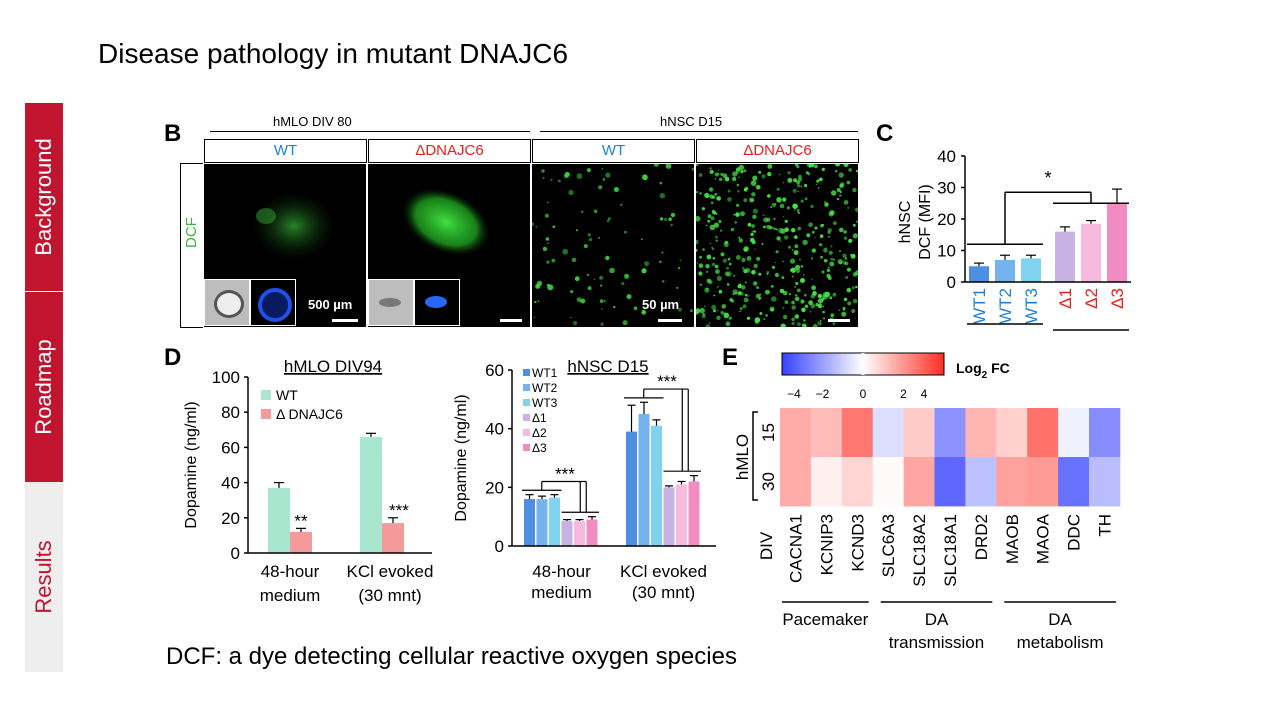 The image size is (1280, 720). What do you see at coordinates (857, 482) in the screenshot?
I see `heatmap-cell` at bounding box center [857, 482].